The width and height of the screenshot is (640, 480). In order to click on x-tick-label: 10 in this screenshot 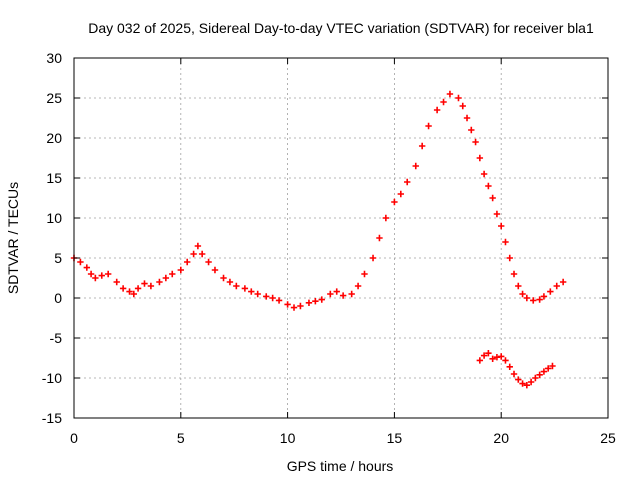, I will do `click(288, 438)`.